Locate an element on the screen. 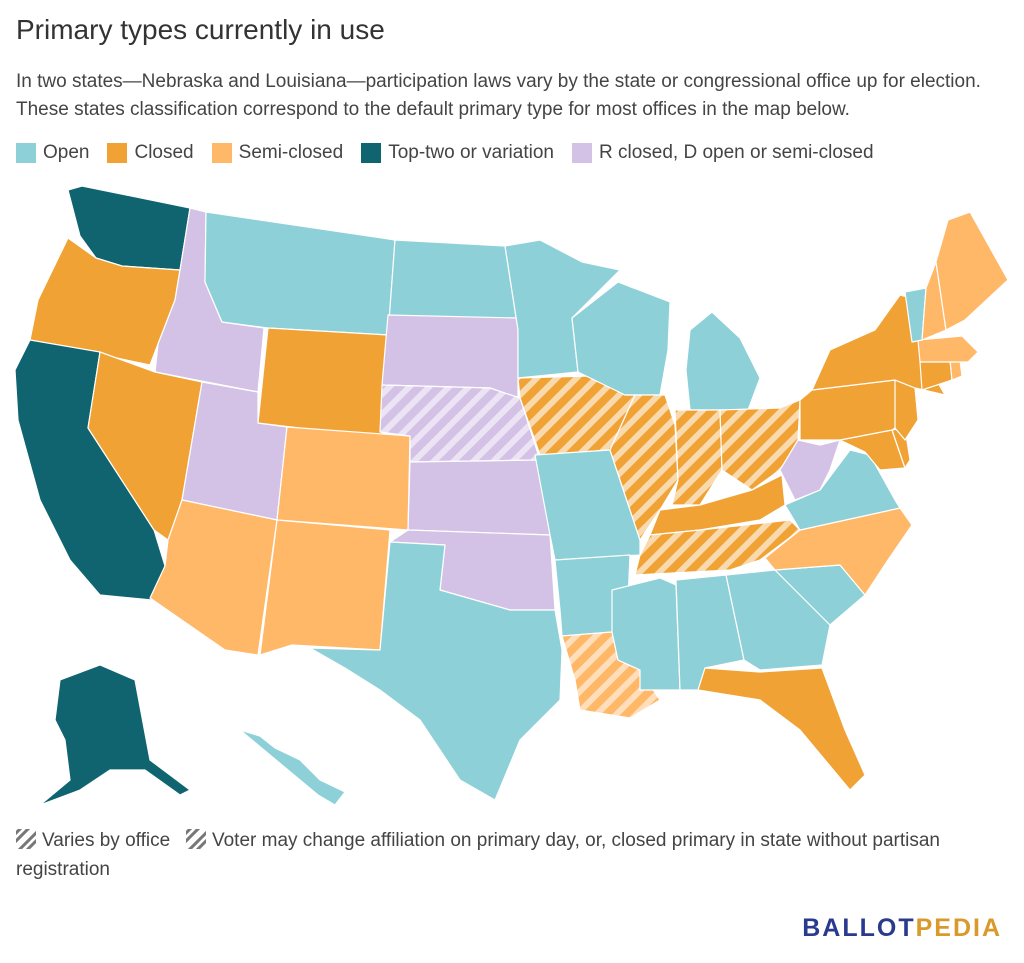 This screenshot has width=1024, height=963. state-hatch-louisiana is located at coordinates (611, 675).